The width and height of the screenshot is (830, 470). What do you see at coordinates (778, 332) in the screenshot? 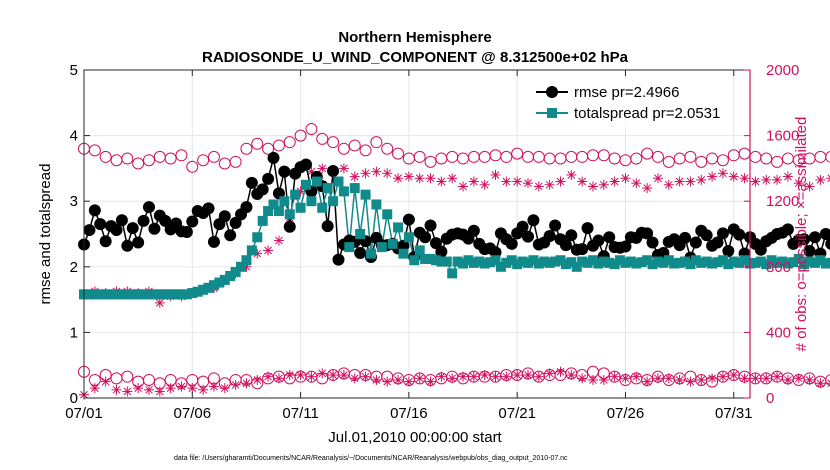
I see `y-tick-label-right: 400` at bounding box center [778, 332].